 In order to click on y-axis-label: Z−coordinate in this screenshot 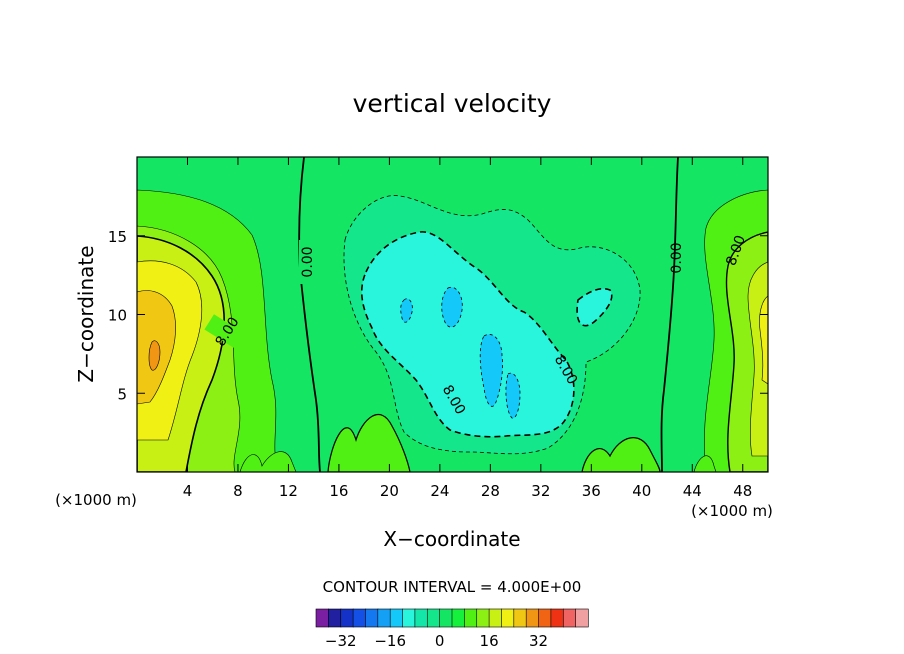, I will do `click(86, 313)`.